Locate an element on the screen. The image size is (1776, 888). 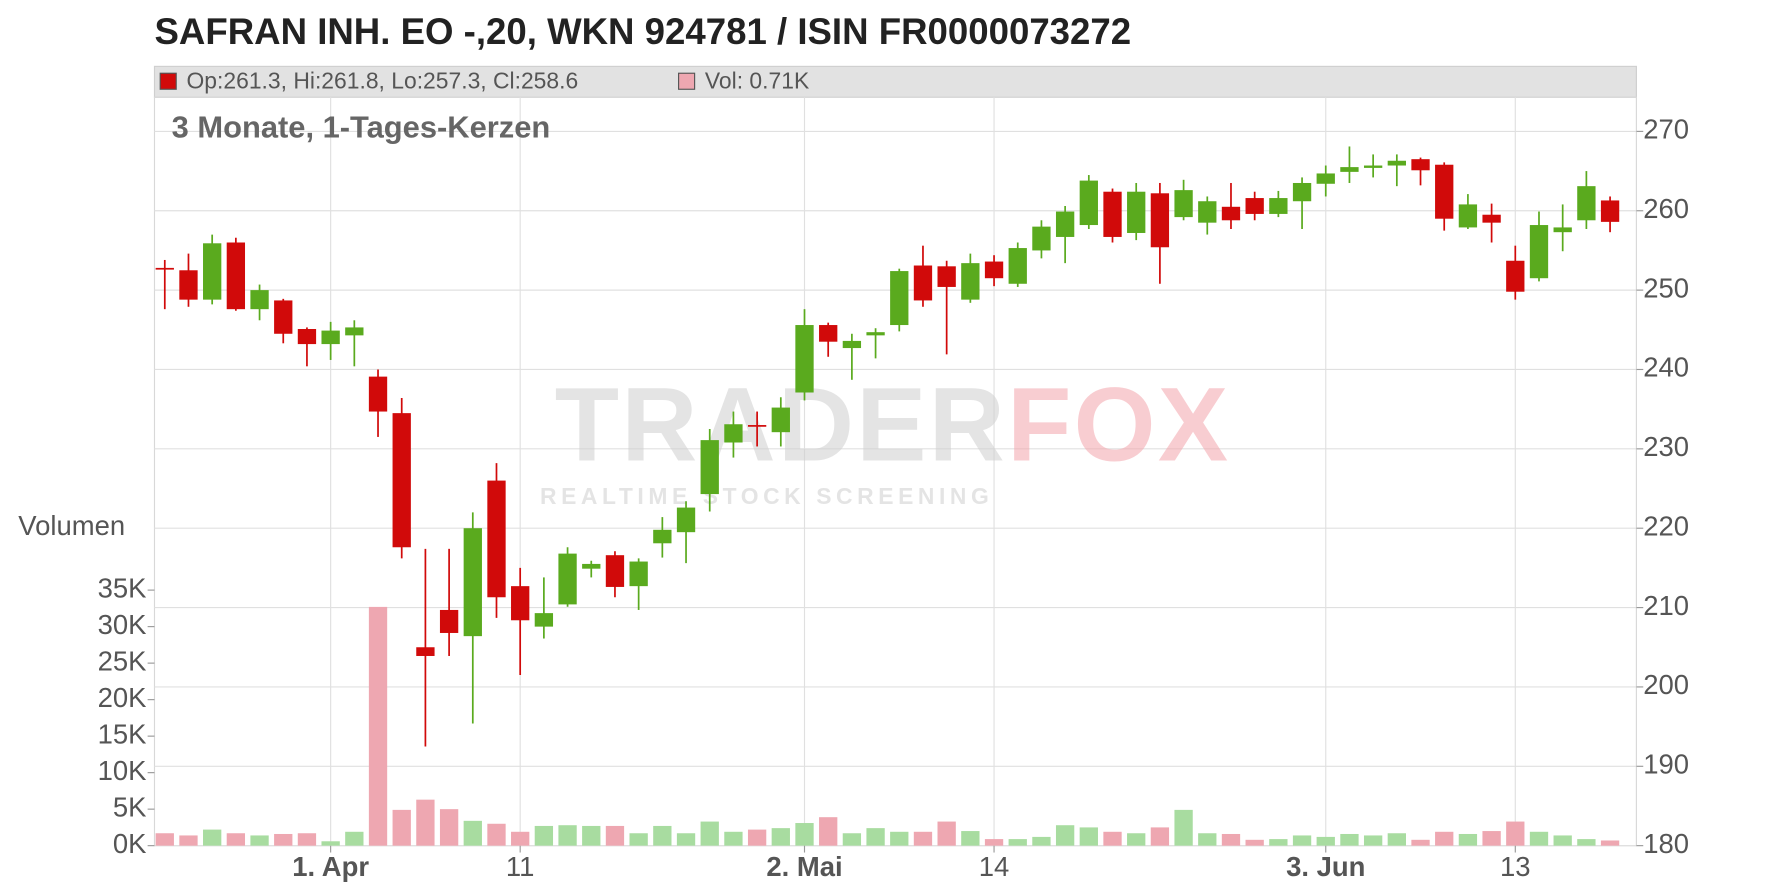
volume-tick-label: 30K is located at coordinates (122, 624).